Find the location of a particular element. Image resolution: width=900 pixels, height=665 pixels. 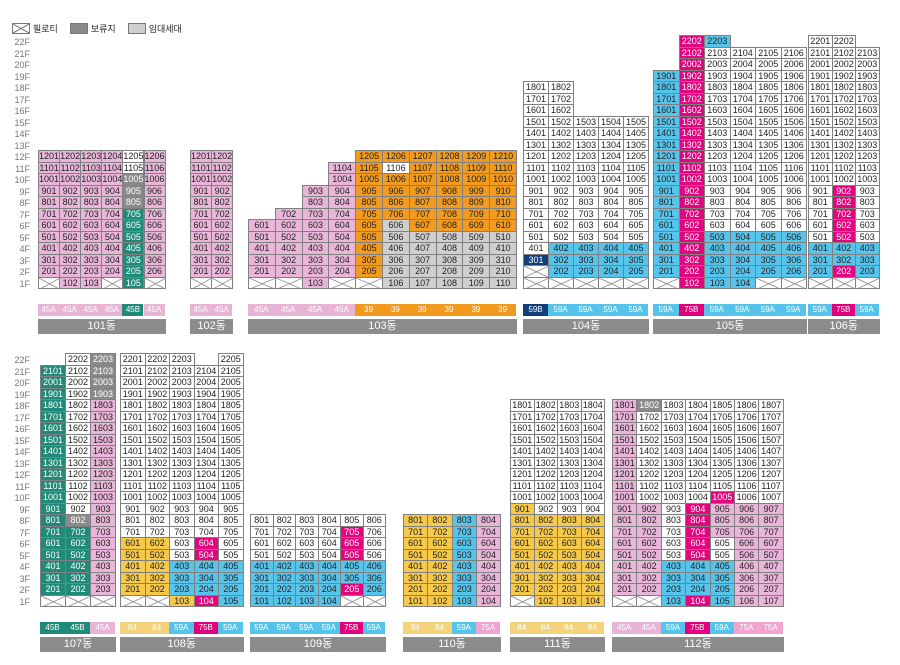

unit-cell: 807 is located at coordinates (422, 202).